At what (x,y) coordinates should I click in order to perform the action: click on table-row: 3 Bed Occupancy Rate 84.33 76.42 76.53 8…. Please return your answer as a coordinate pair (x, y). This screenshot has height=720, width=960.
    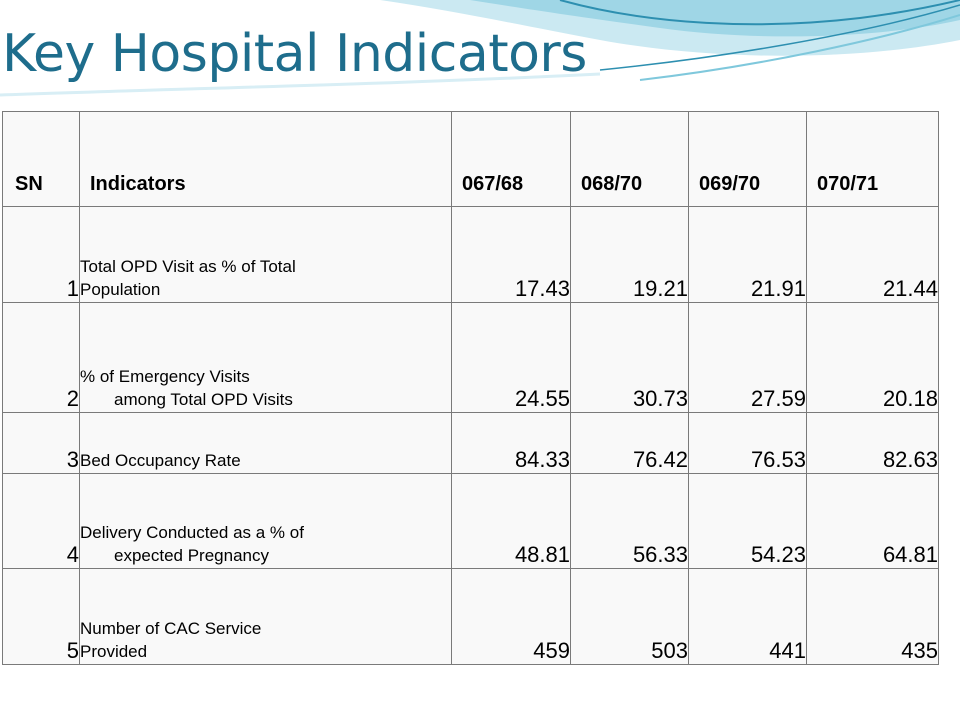
    Looking at the image, I should click on (470, 443).